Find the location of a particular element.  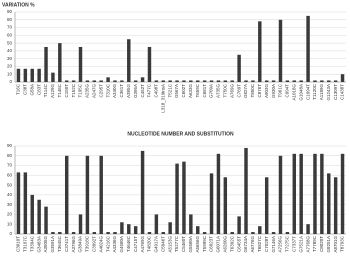

x-tick-label: G567A is located at coordinates (176, 91).